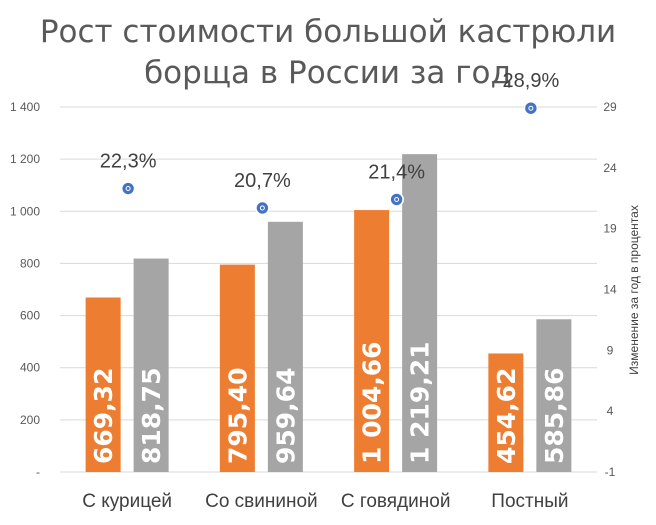 The width and height of the screenshot is (656, 525). What do you see at coordinates (329, 158) in the screenshot?
I see `percent-markers` at bounding box center [329, 158].